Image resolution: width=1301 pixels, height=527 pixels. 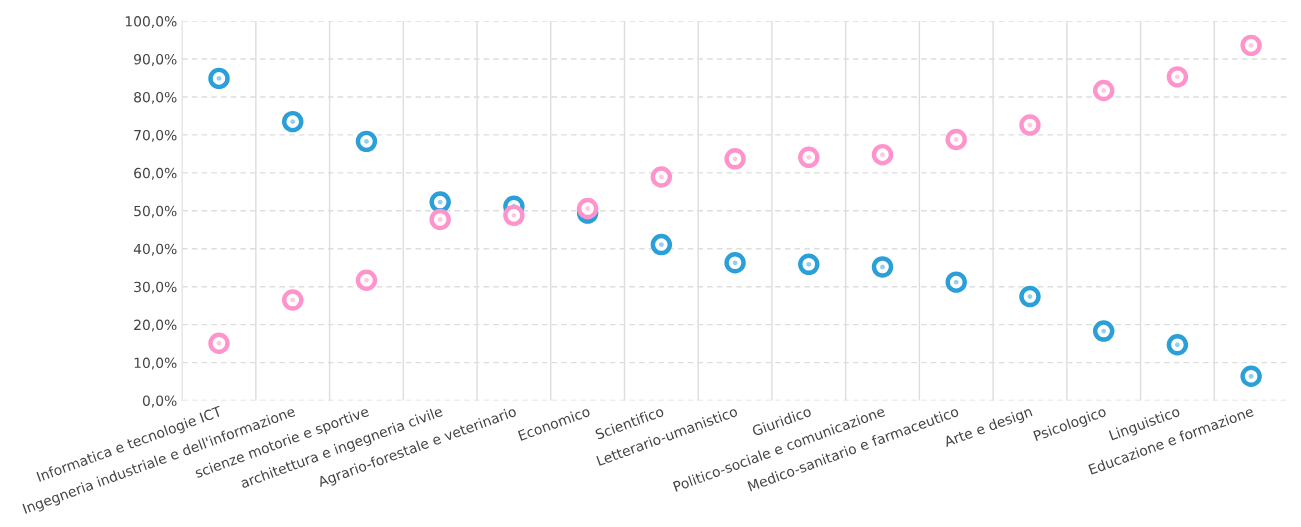 What do you see at coordinates (155, 173) in the screenshot?
I see `y-tick-label: 60,0%` at bounding box center [155, 173].